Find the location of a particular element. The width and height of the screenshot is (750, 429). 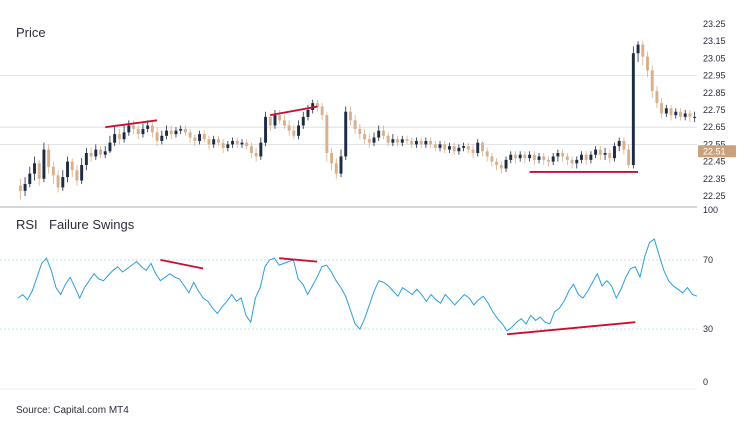

price-y-tick: 22.45 is located at coordinates (714, 162).